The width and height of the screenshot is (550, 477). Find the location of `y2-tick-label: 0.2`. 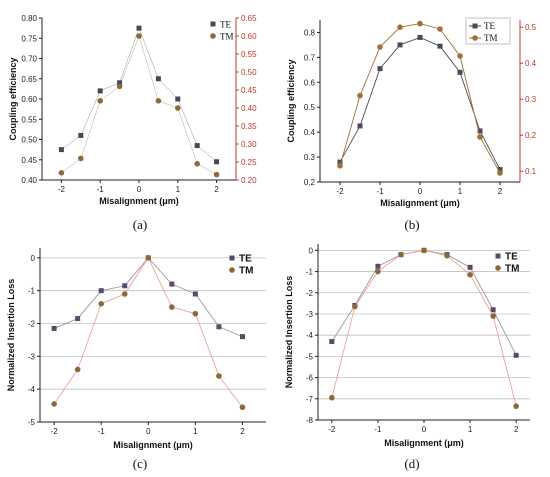

y2-tick-label: 0.2 is located at coordinates (531, 135).